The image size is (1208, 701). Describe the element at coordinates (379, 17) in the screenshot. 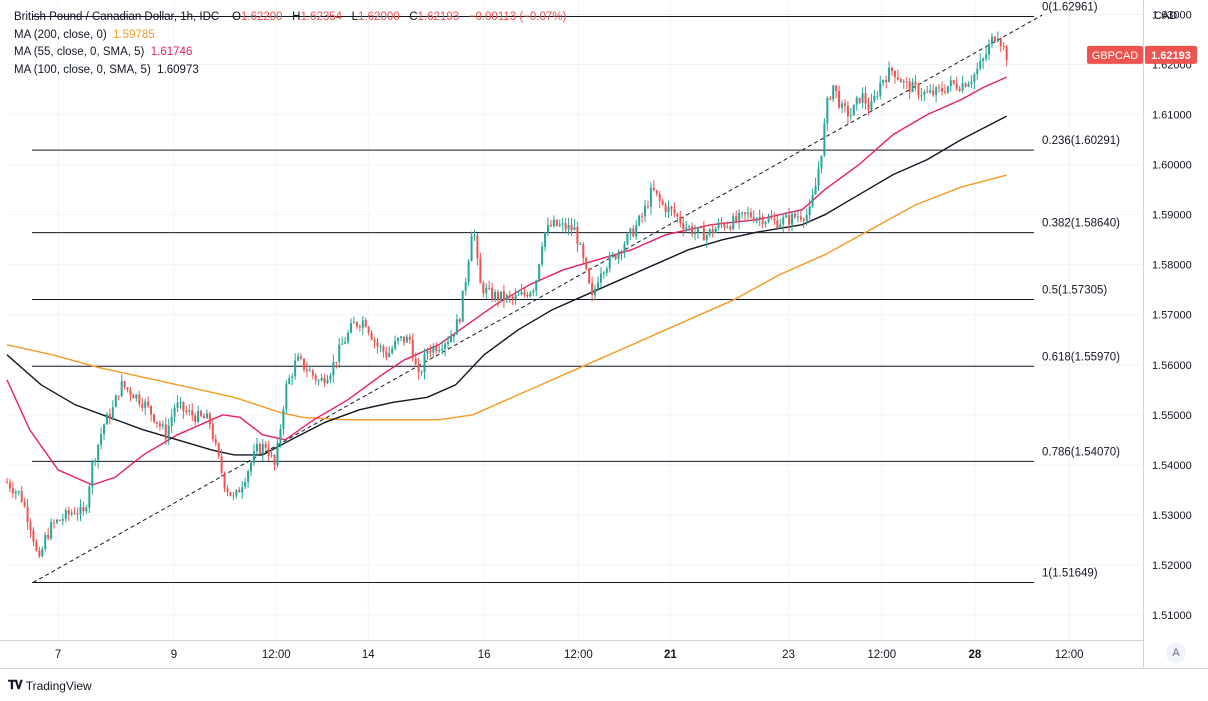

I see `low-value: 1.62000` at that location.